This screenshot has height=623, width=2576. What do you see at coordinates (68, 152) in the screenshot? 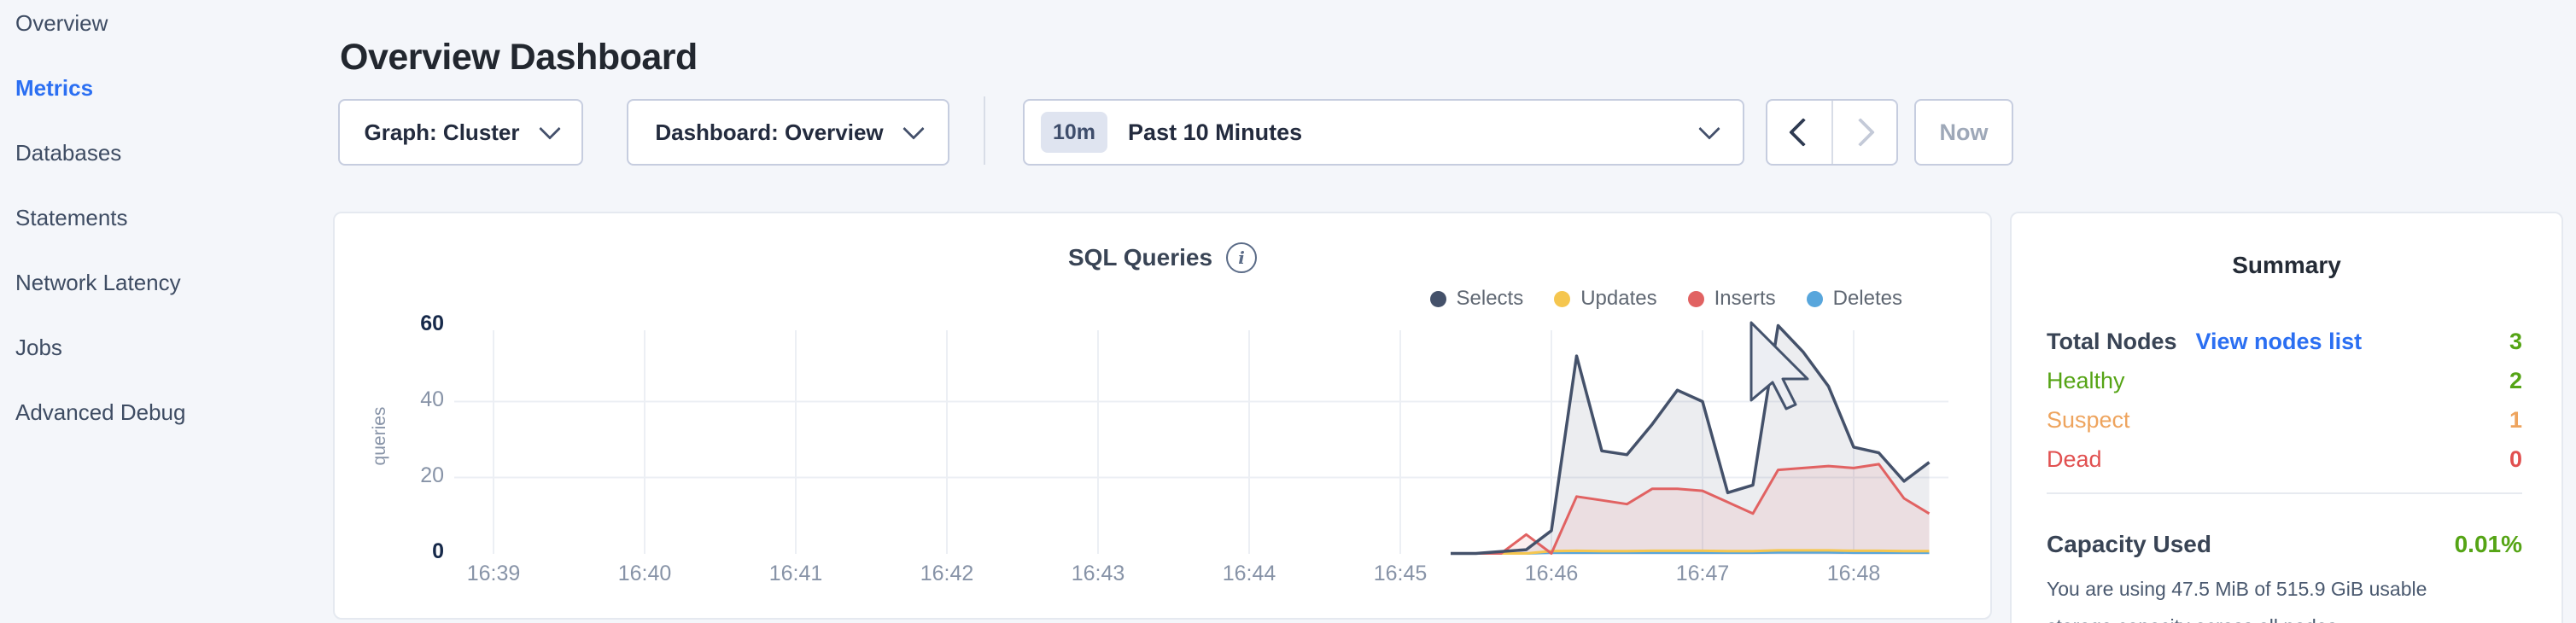
I see `sidebar-item-databases: Databases` at bounding box center [68, 152].